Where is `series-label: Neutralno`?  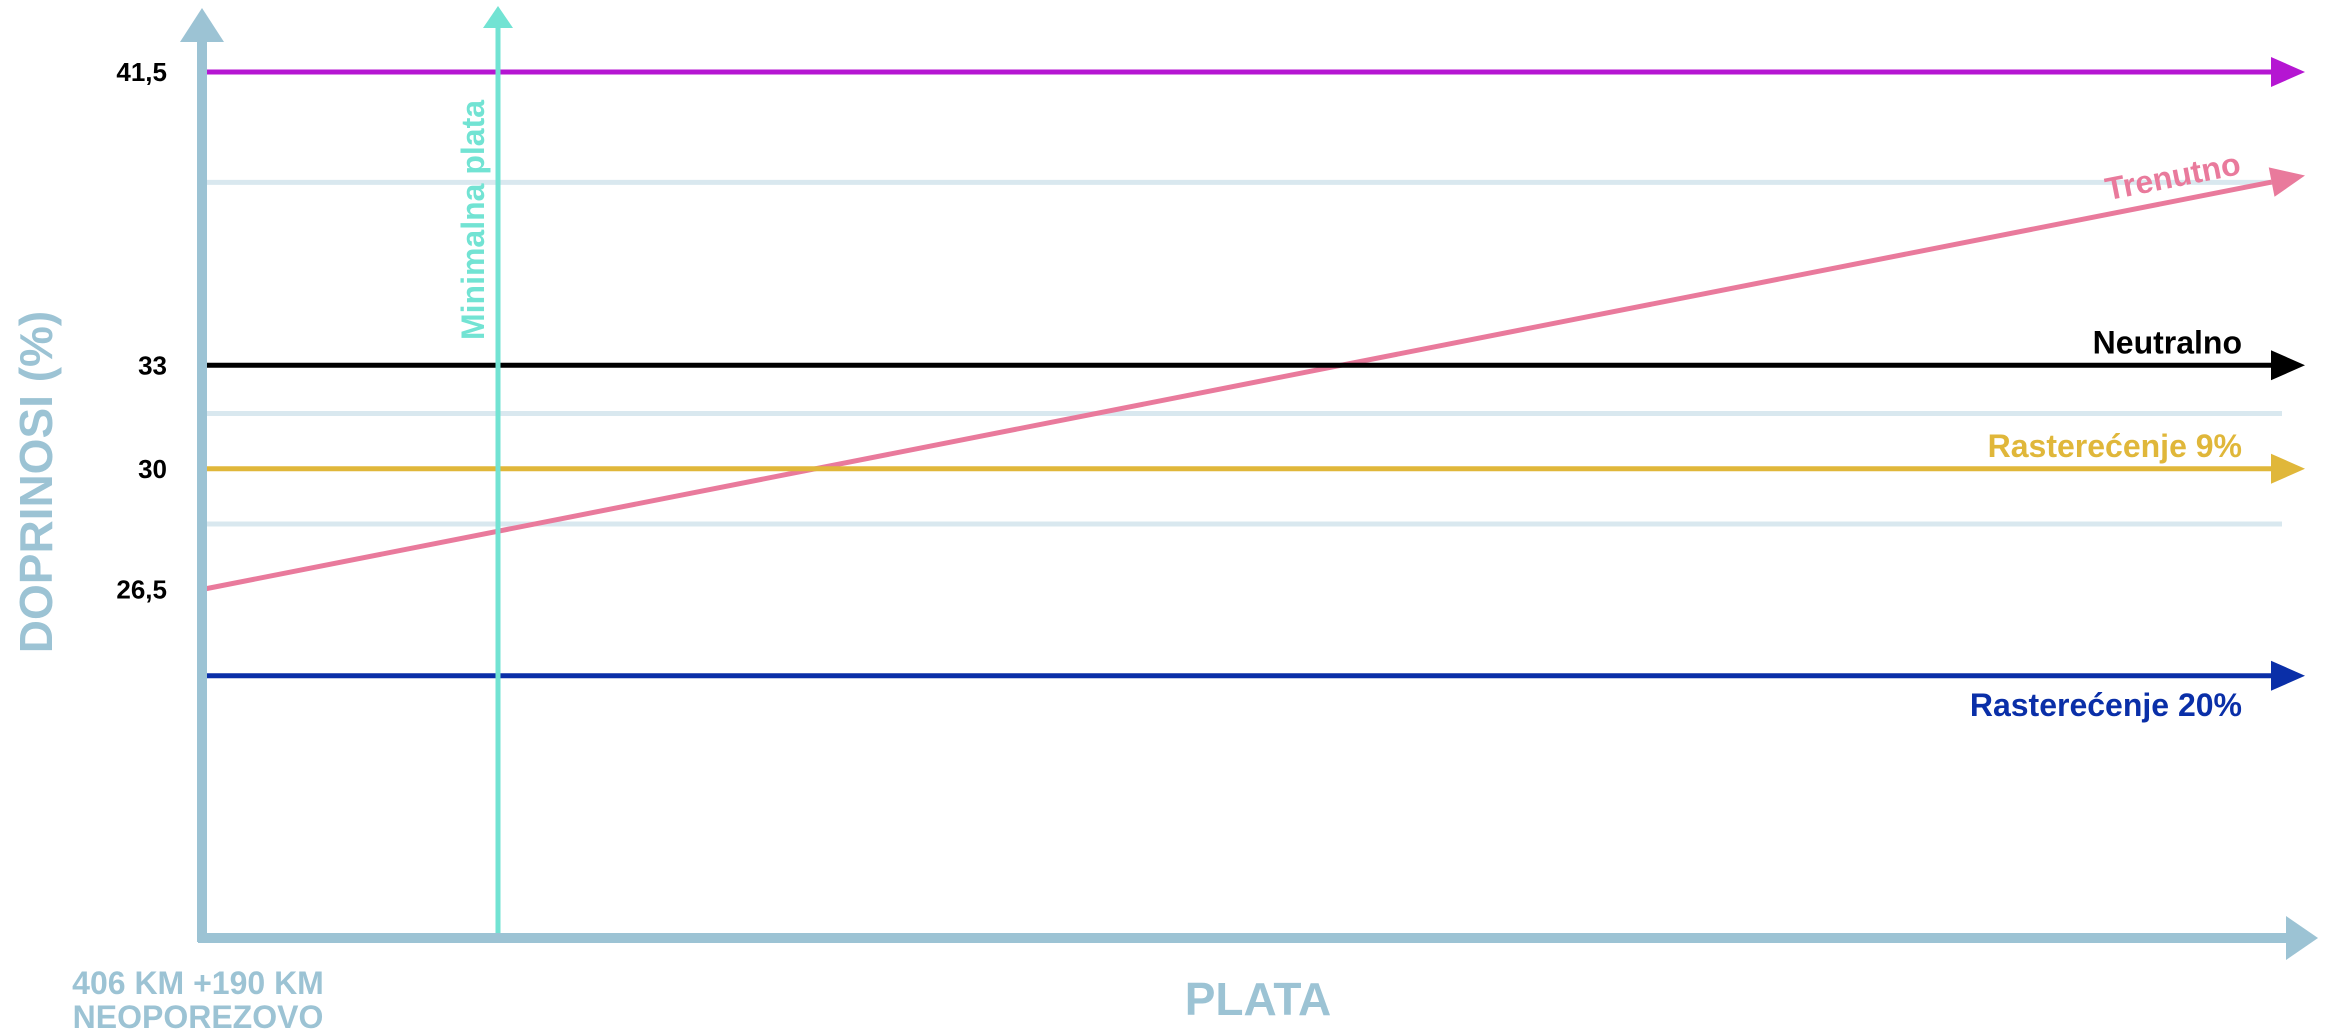
series-label: Neutralno is located at coordinates (2167, 342).